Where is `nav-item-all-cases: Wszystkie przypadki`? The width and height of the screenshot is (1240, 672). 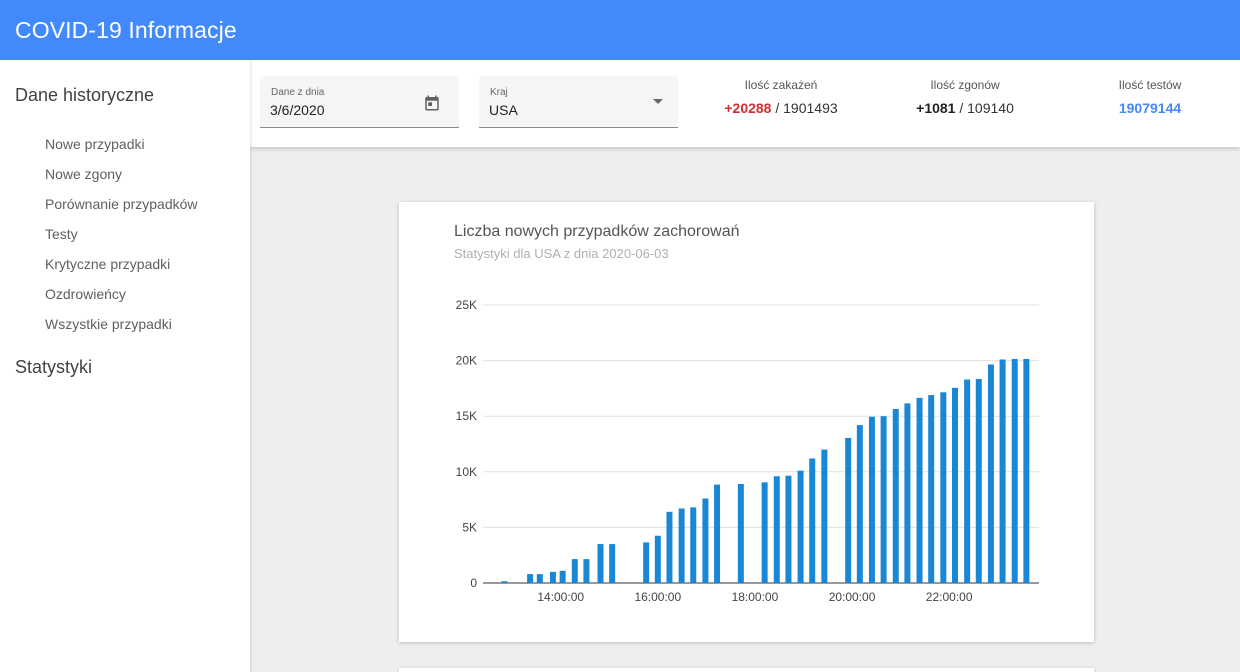
nav-item-all-cases: Wszystkie przypadki is located at coordinates (108, 324).